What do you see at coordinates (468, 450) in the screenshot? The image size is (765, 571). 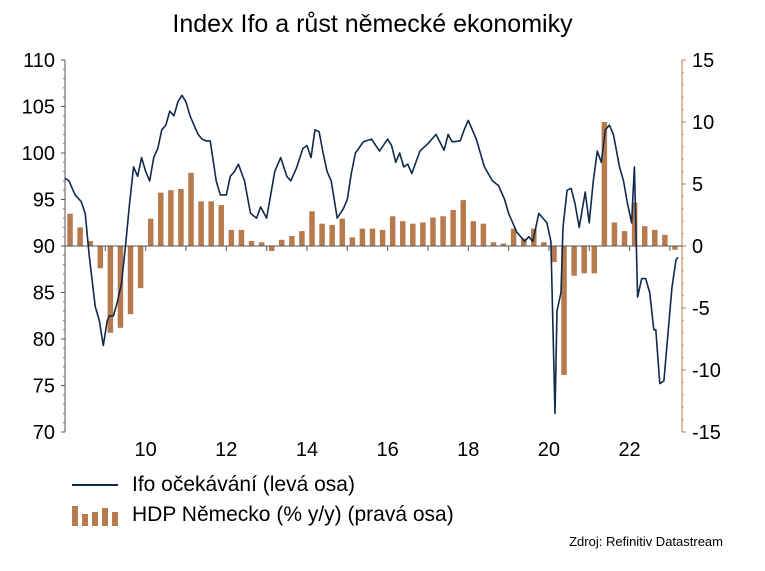 I see `x-axis-tick-label: 18` at bounding box center [468, 450].